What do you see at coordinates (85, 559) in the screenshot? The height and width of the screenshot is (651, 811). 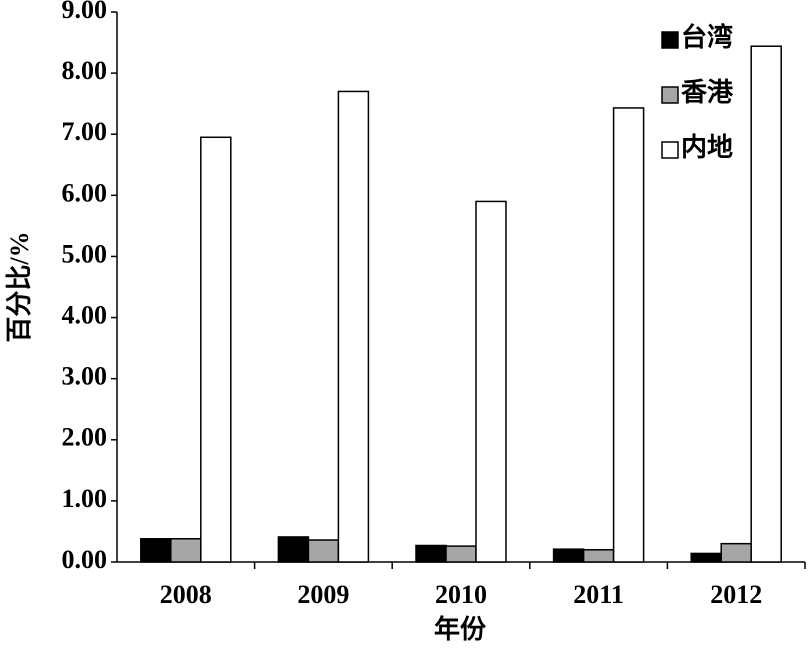 I see `y-tick-label: 0.00` at bounding box center [85, 559].